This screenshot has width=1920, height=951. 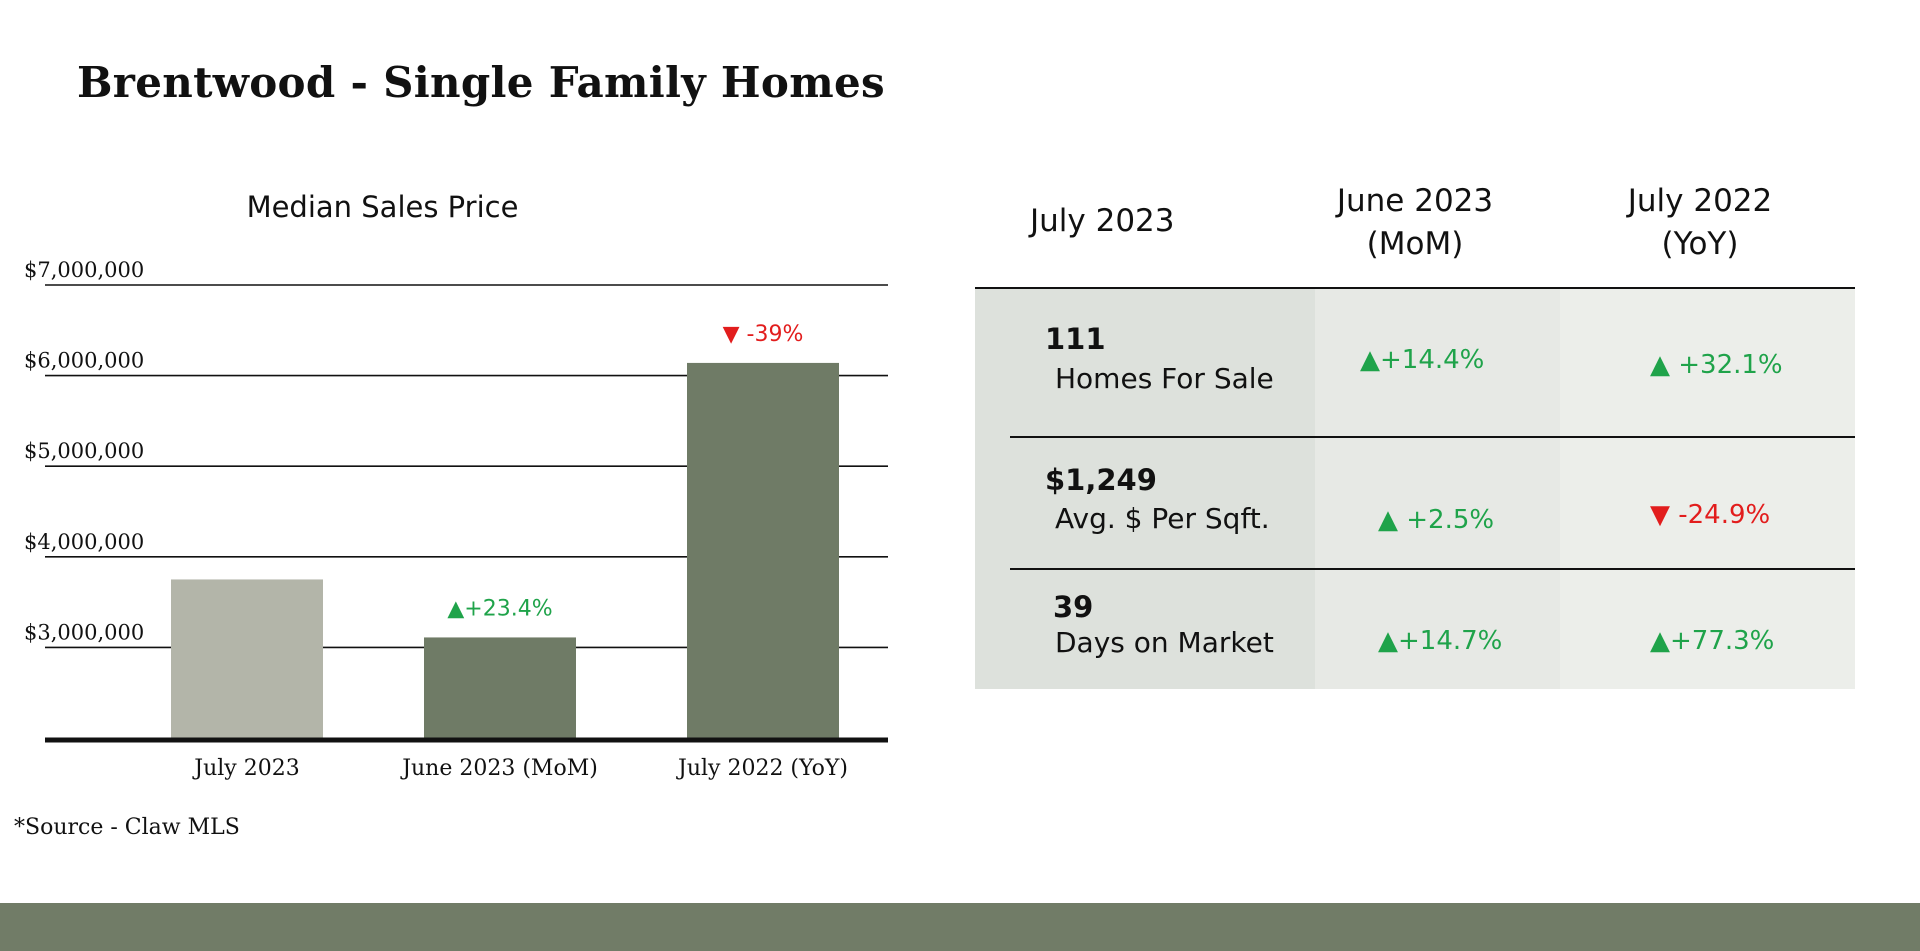 I want to click on homes-for-sale-mom-change: ▲+14.4%, so click(x=1422, y=360).